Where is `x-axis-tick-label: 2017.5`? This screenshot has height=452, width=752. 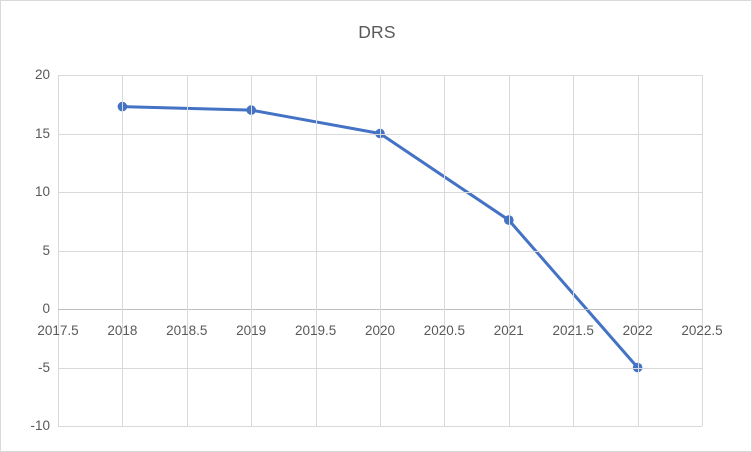
x-axis-tick-label: 2017.5 is located at coordinates (58, 330).